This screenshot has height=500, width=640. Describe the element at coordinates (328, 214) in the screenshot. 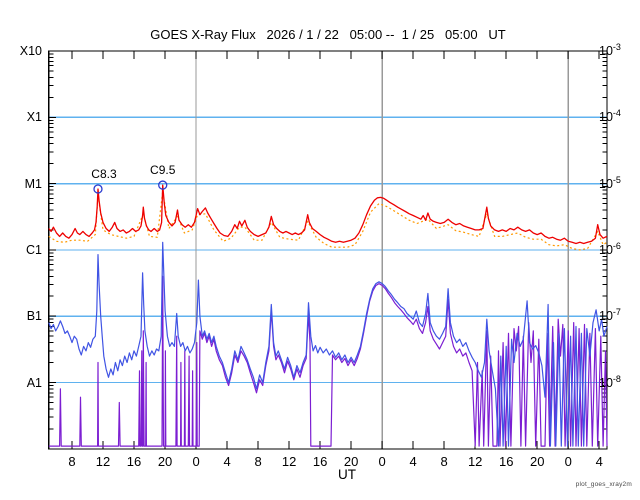

I see `red-long-channel` at that location.